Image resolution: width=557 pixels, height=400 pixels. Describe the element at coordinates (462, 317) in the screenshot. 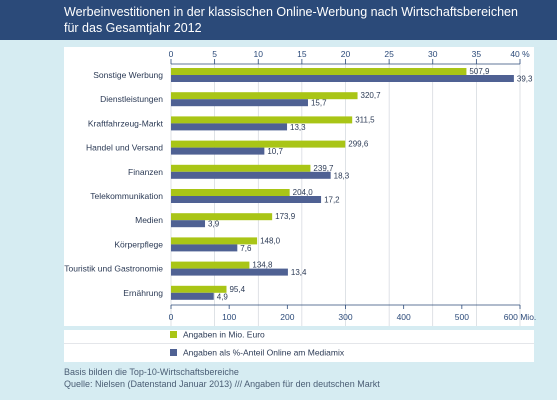

I see `bottom-axis-tick-label: 500` at that location.